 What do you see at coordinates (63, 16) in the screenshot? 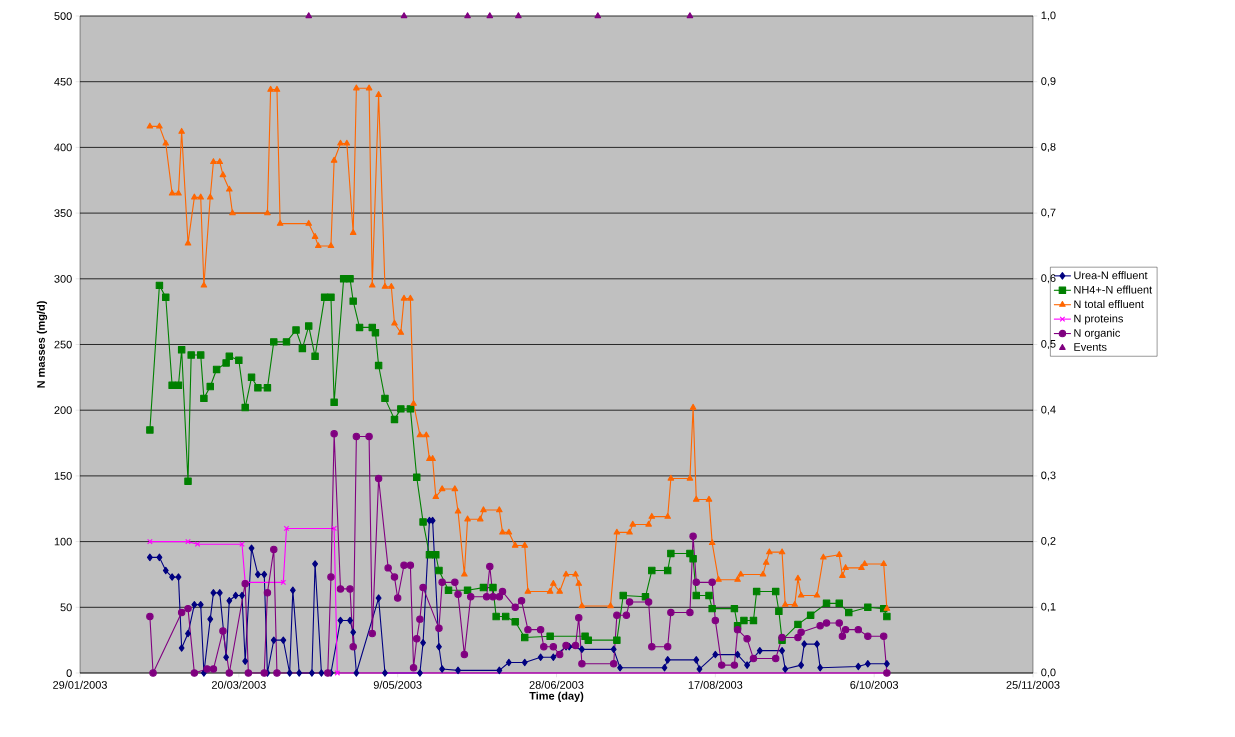
I see `y-tick-label: 500` at bounding box center [63, 16].